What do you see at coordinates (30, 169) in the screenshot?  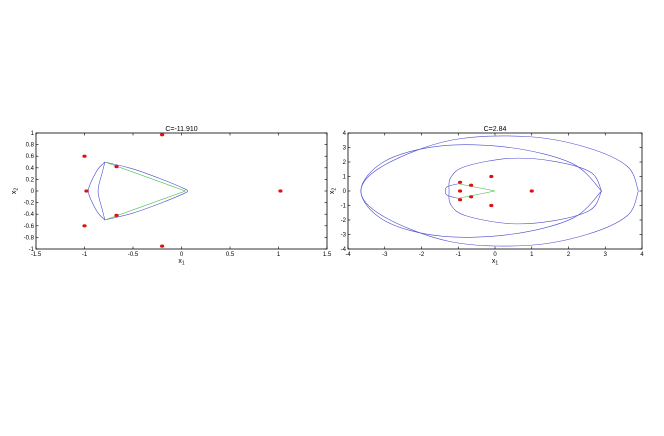 I see `y-tick-label: 0.4` at bounding box center [30, 169].